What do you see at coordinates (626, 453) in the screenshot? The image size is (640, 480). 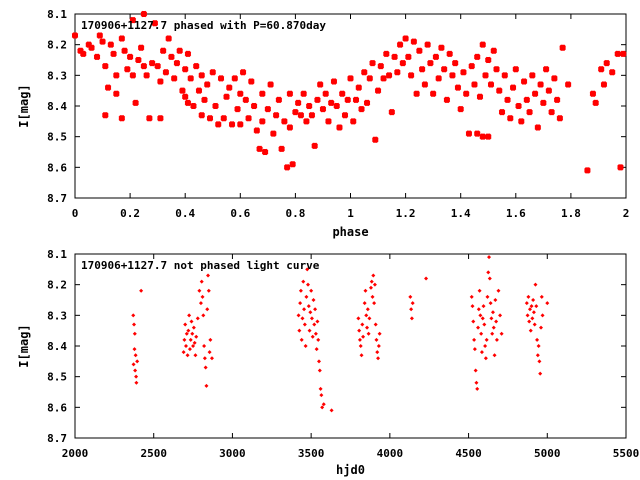 I see `x-tick-label: 5500` at bounding box center [626, 453].